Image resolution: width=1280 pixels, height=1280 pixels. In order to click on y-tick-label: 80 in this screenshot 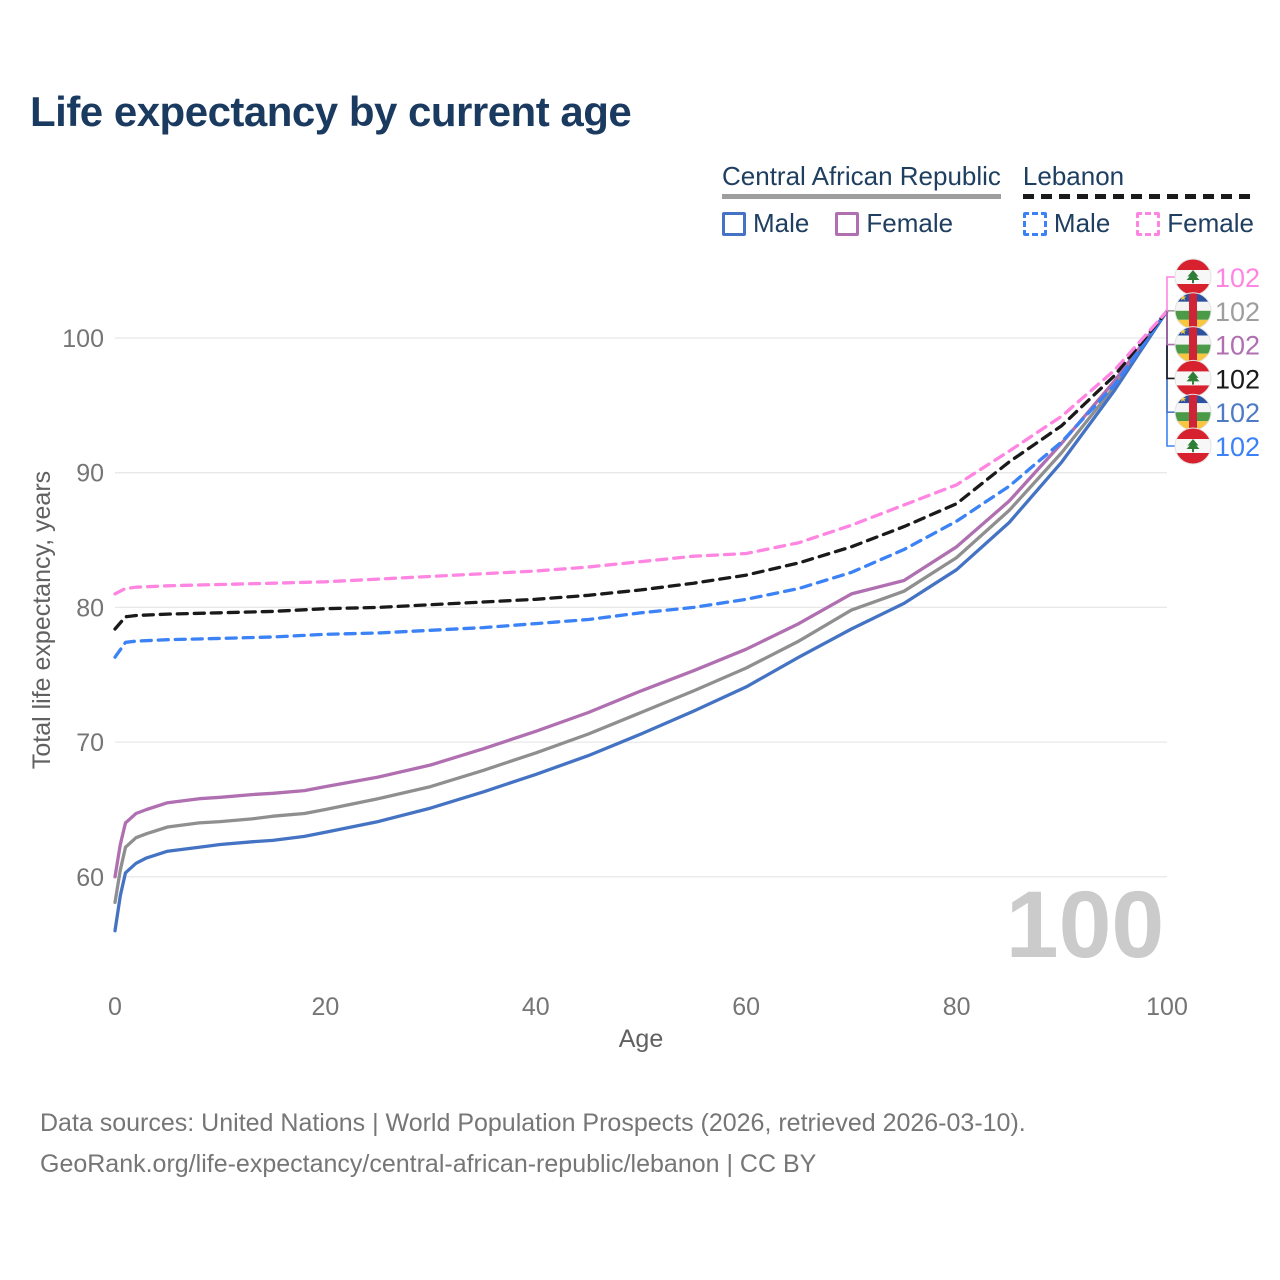, I will do `click(90, 608)`.